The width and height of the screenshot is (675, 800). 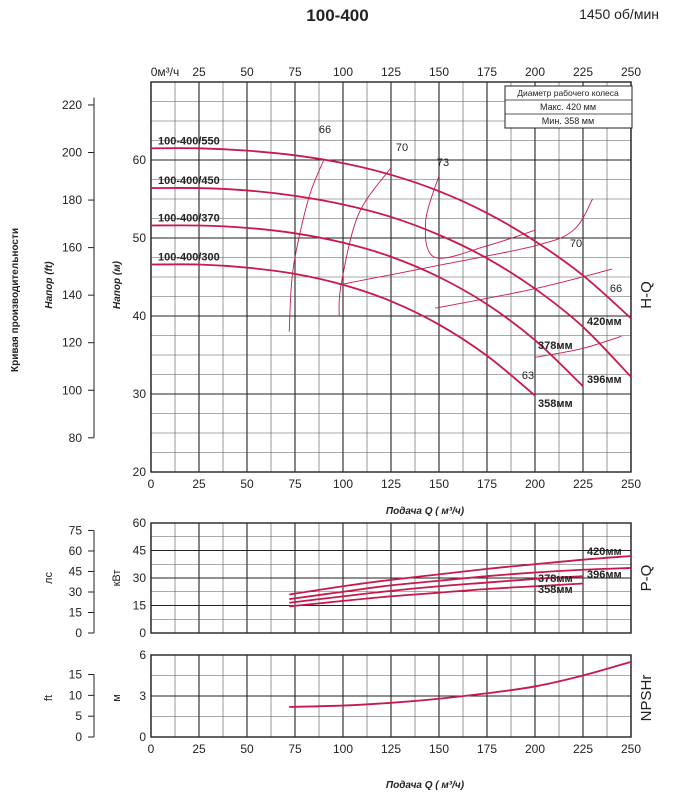 I want to click on hq-end-label: 358мм, so click(x=555, y=404).